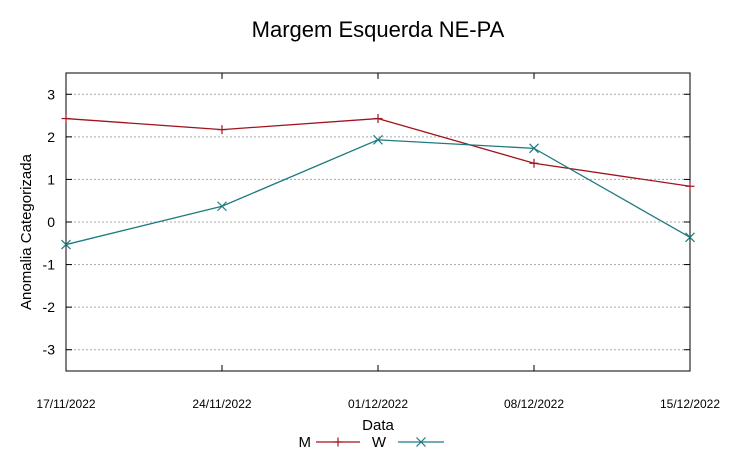  I want to click on series-line-M, so click(378, 152).